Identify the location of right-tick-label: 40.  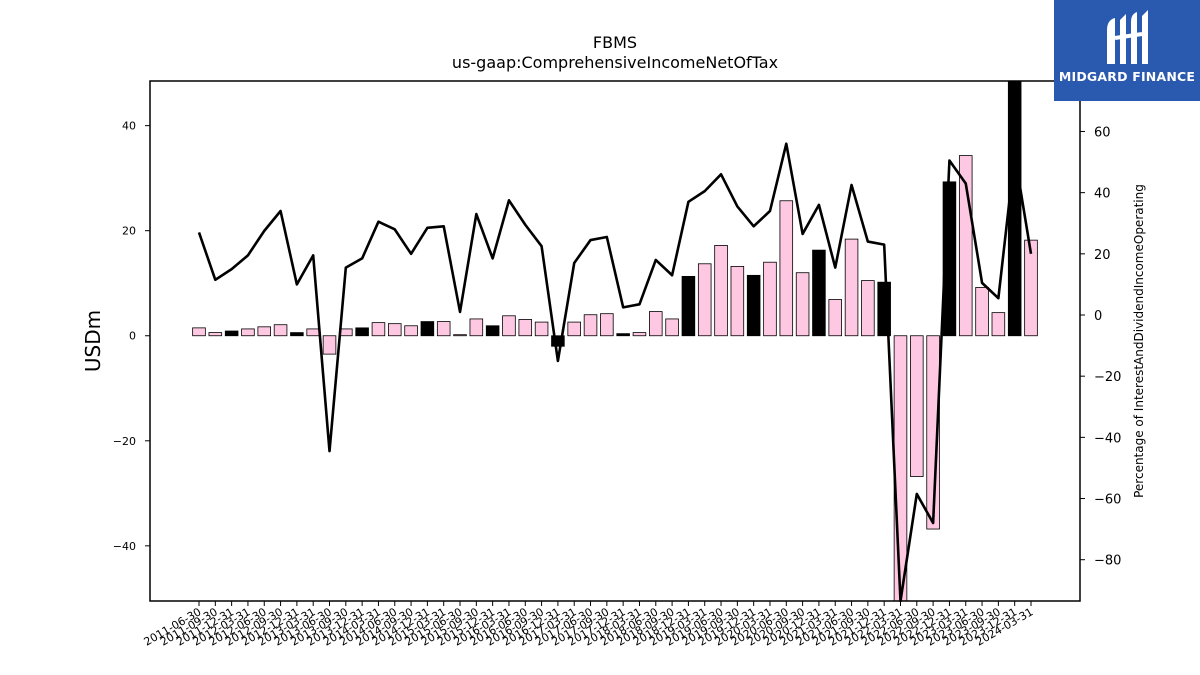
(1102, 194).